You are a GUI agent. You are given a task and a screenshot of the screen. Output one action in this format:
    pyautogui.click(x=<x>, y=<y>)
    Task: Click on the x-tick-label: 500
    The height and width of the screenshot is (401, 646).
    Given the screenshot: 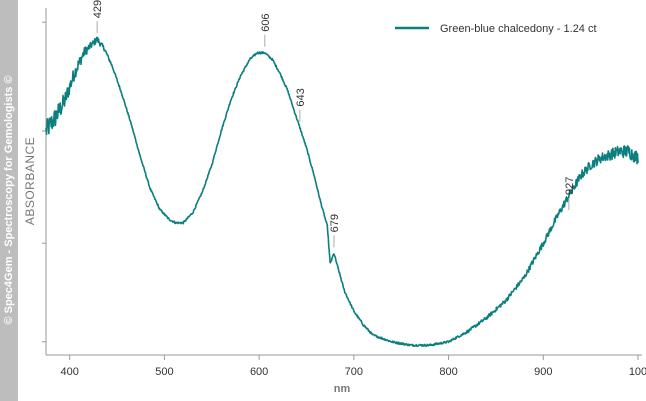 What is the action you would take?
    pyautogui.click(x=164, y=372)
    